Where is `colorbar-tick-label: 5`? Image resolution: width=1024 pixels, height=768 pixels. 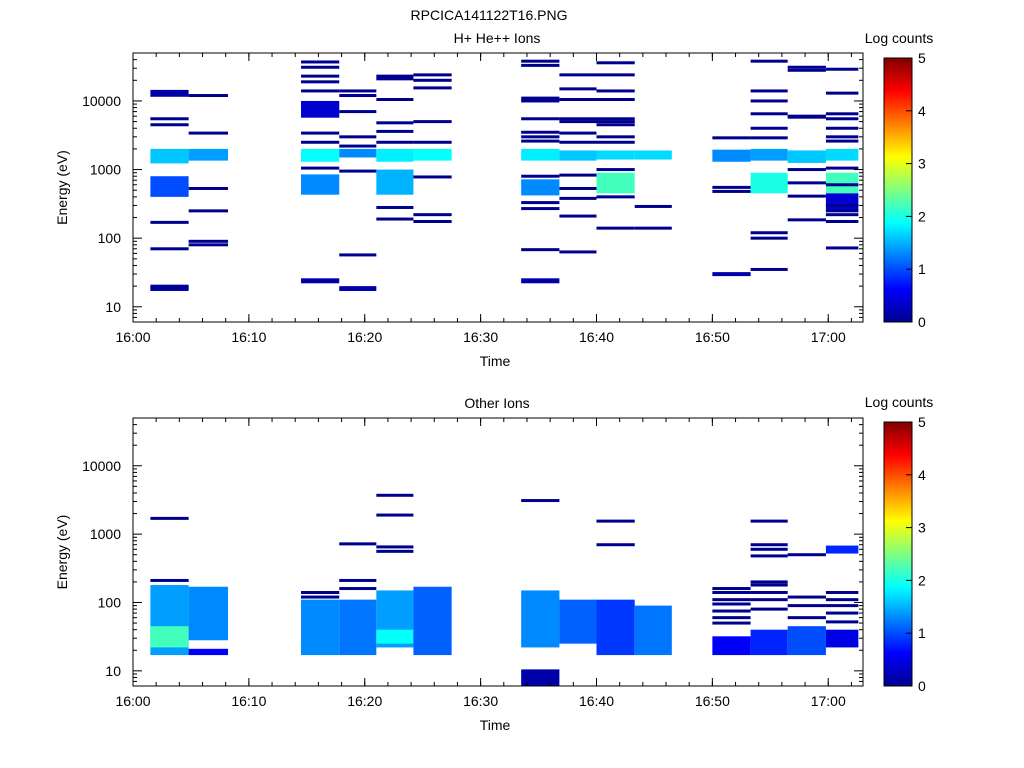
colorbar-tick-label: 5 is located at coordinates (922, 422).